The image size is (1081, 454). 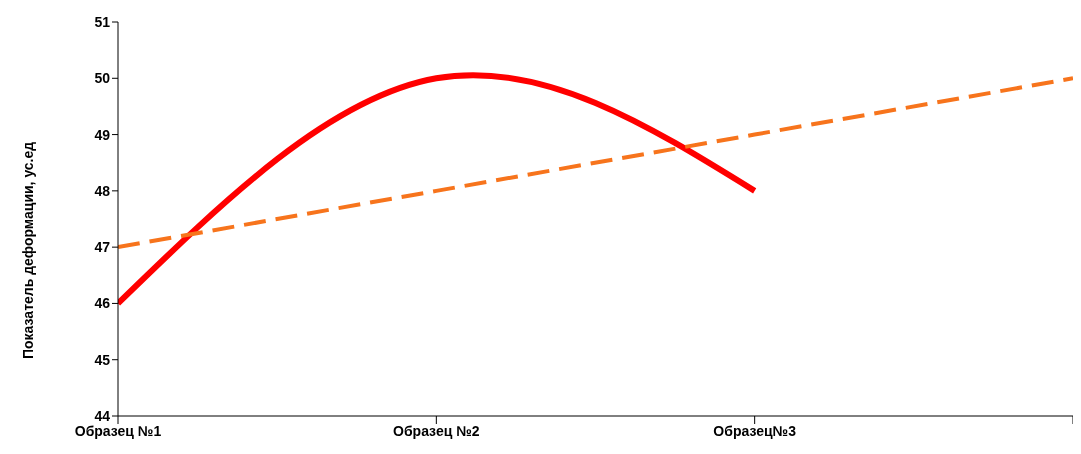 What do you see at coordinates (102, 190) in the screenshot?
I see `y-tick-label: 48` at bounding box center [102, 190].